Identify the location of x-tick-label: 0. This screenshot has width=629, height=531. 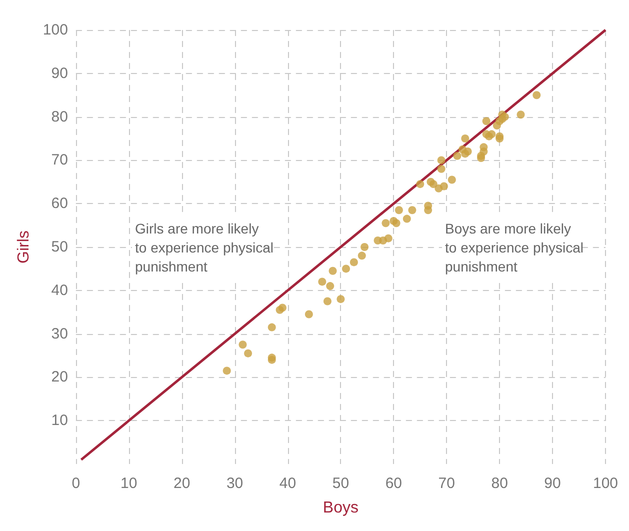
(76, 483).